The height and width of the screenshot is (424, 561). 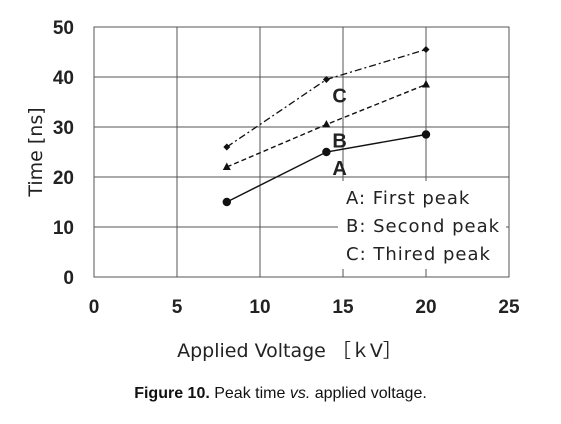 I want to click on x-tick-label: 5, so click(x=177, y=307).